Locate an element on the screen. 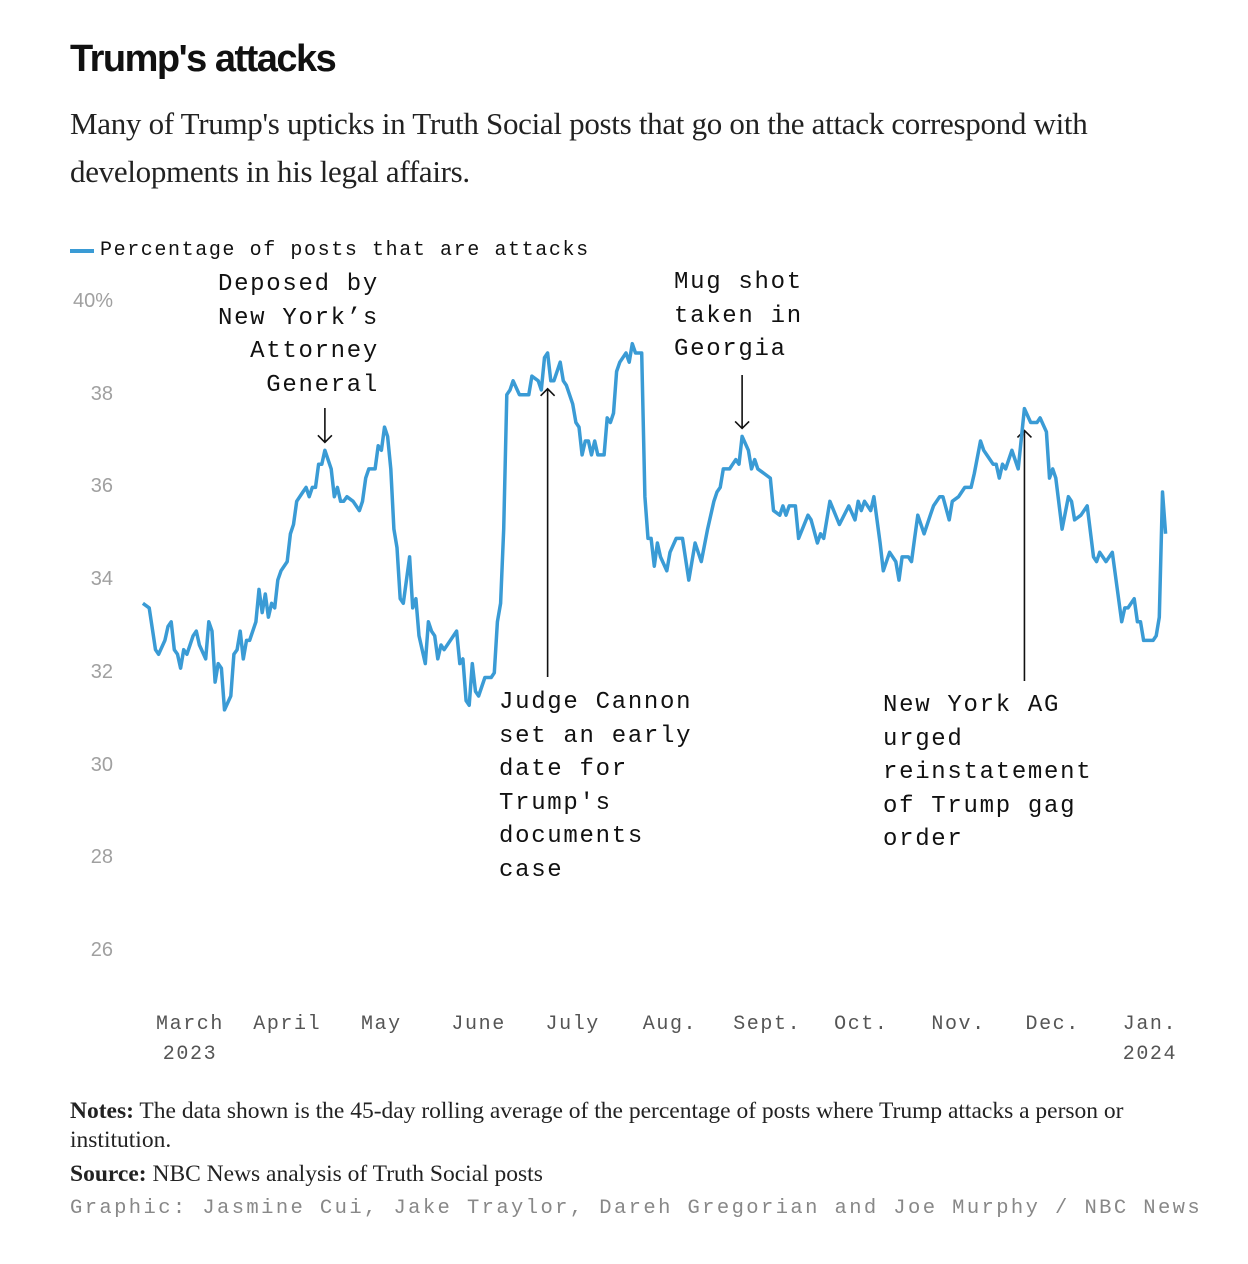 The image size is (1248, 1264). x-tick-label: July is located at coordinates (572, 1025).